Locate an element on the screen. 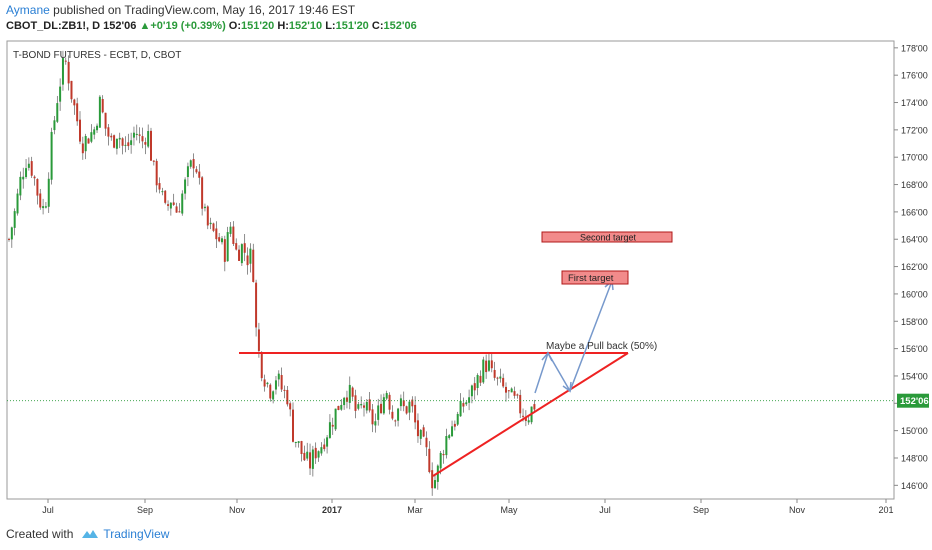 The height and width of the screenshot is (550, 932). y-tick-label: 170'00 is located at coordinates (914, 158).